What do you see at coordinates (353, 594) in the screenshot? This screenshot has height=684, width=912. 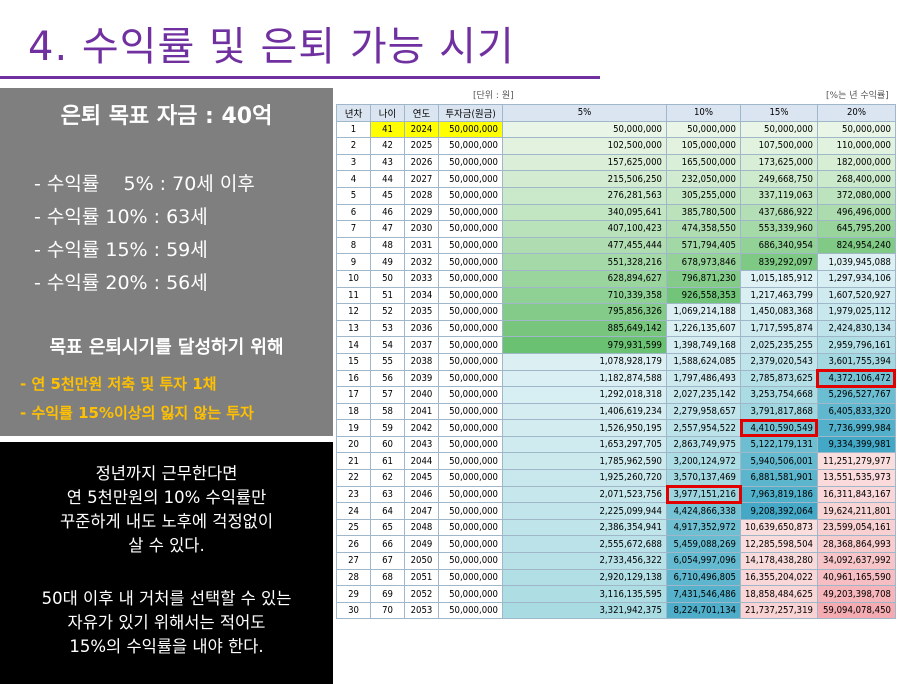 I see `table-cell: 29` at bounding box center [353, 594].